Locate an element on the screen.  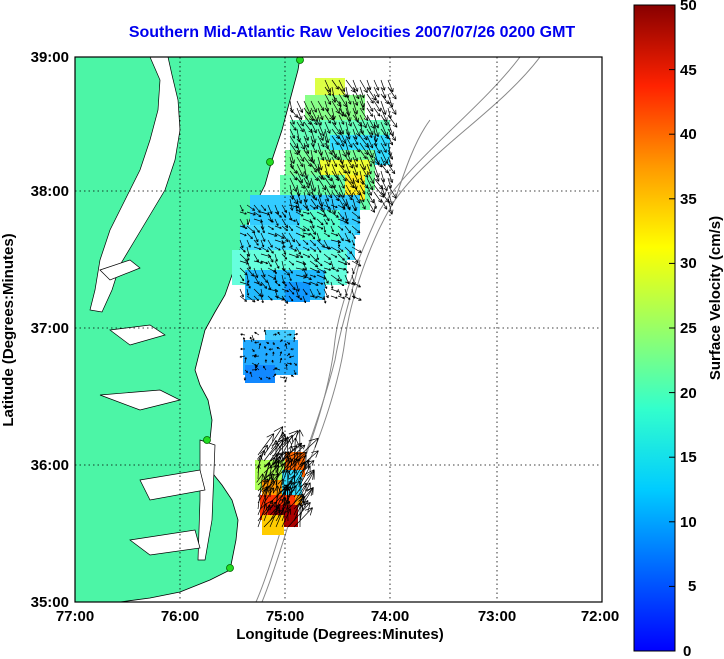
colorbar-tick-label: 50 is located at coordinates (688, 7).